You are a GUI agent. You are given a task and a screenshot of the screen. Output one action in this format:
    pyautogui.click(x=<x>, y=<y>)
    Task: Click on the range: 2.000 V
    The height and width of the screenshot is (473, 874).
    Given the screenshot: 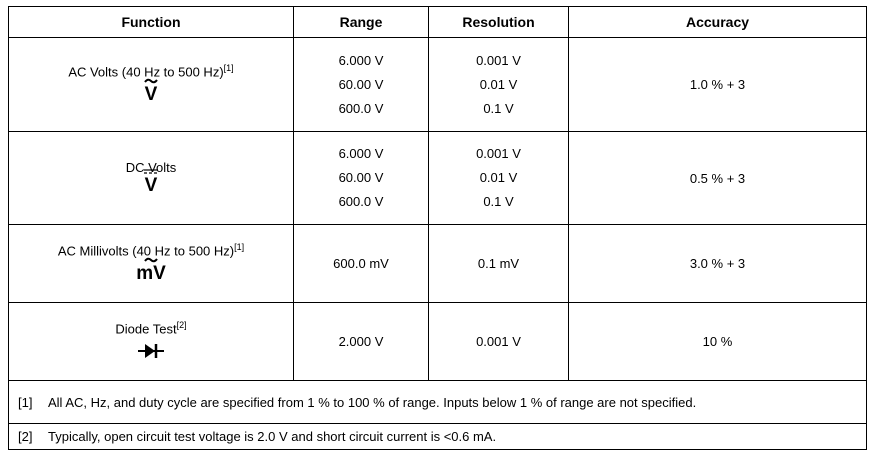 What is the action you would take?
    pyautogui.click(x=361, y=341)
    